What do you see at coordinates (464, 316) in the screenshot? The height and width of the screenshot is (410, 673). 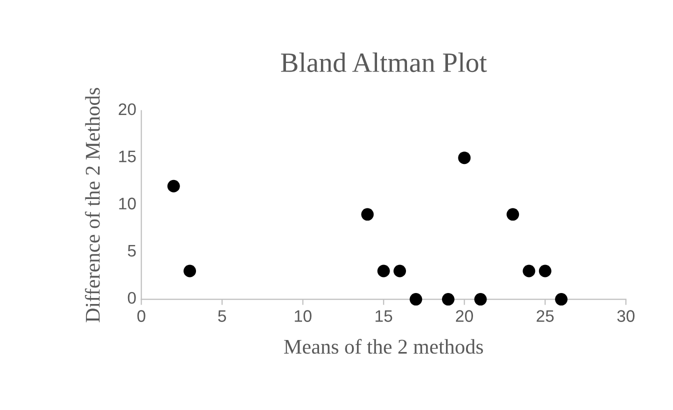 I see `x-tick-label: 20` at bounding box center [464, 316].